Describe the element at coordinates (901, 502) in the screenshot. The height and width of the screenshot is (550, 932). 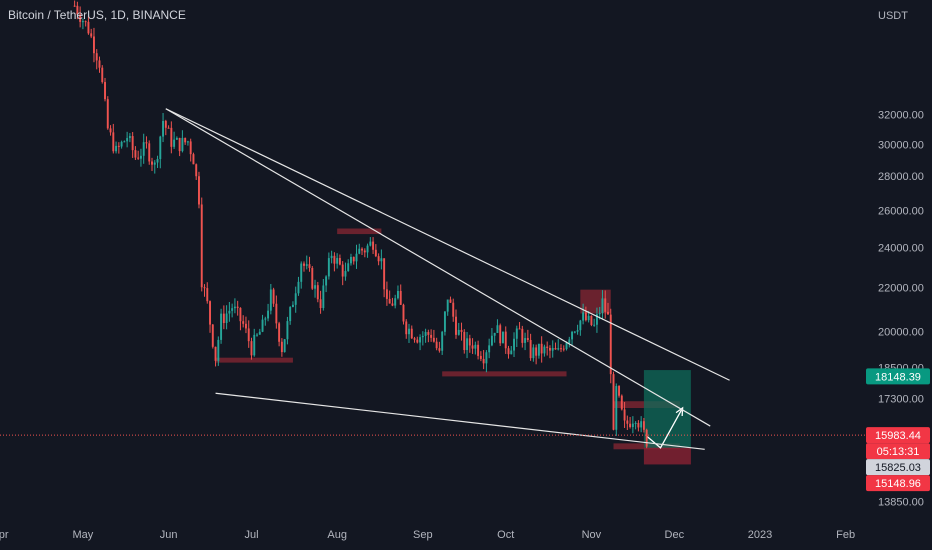
I see `price-tick-label: 13850.00` at that location.